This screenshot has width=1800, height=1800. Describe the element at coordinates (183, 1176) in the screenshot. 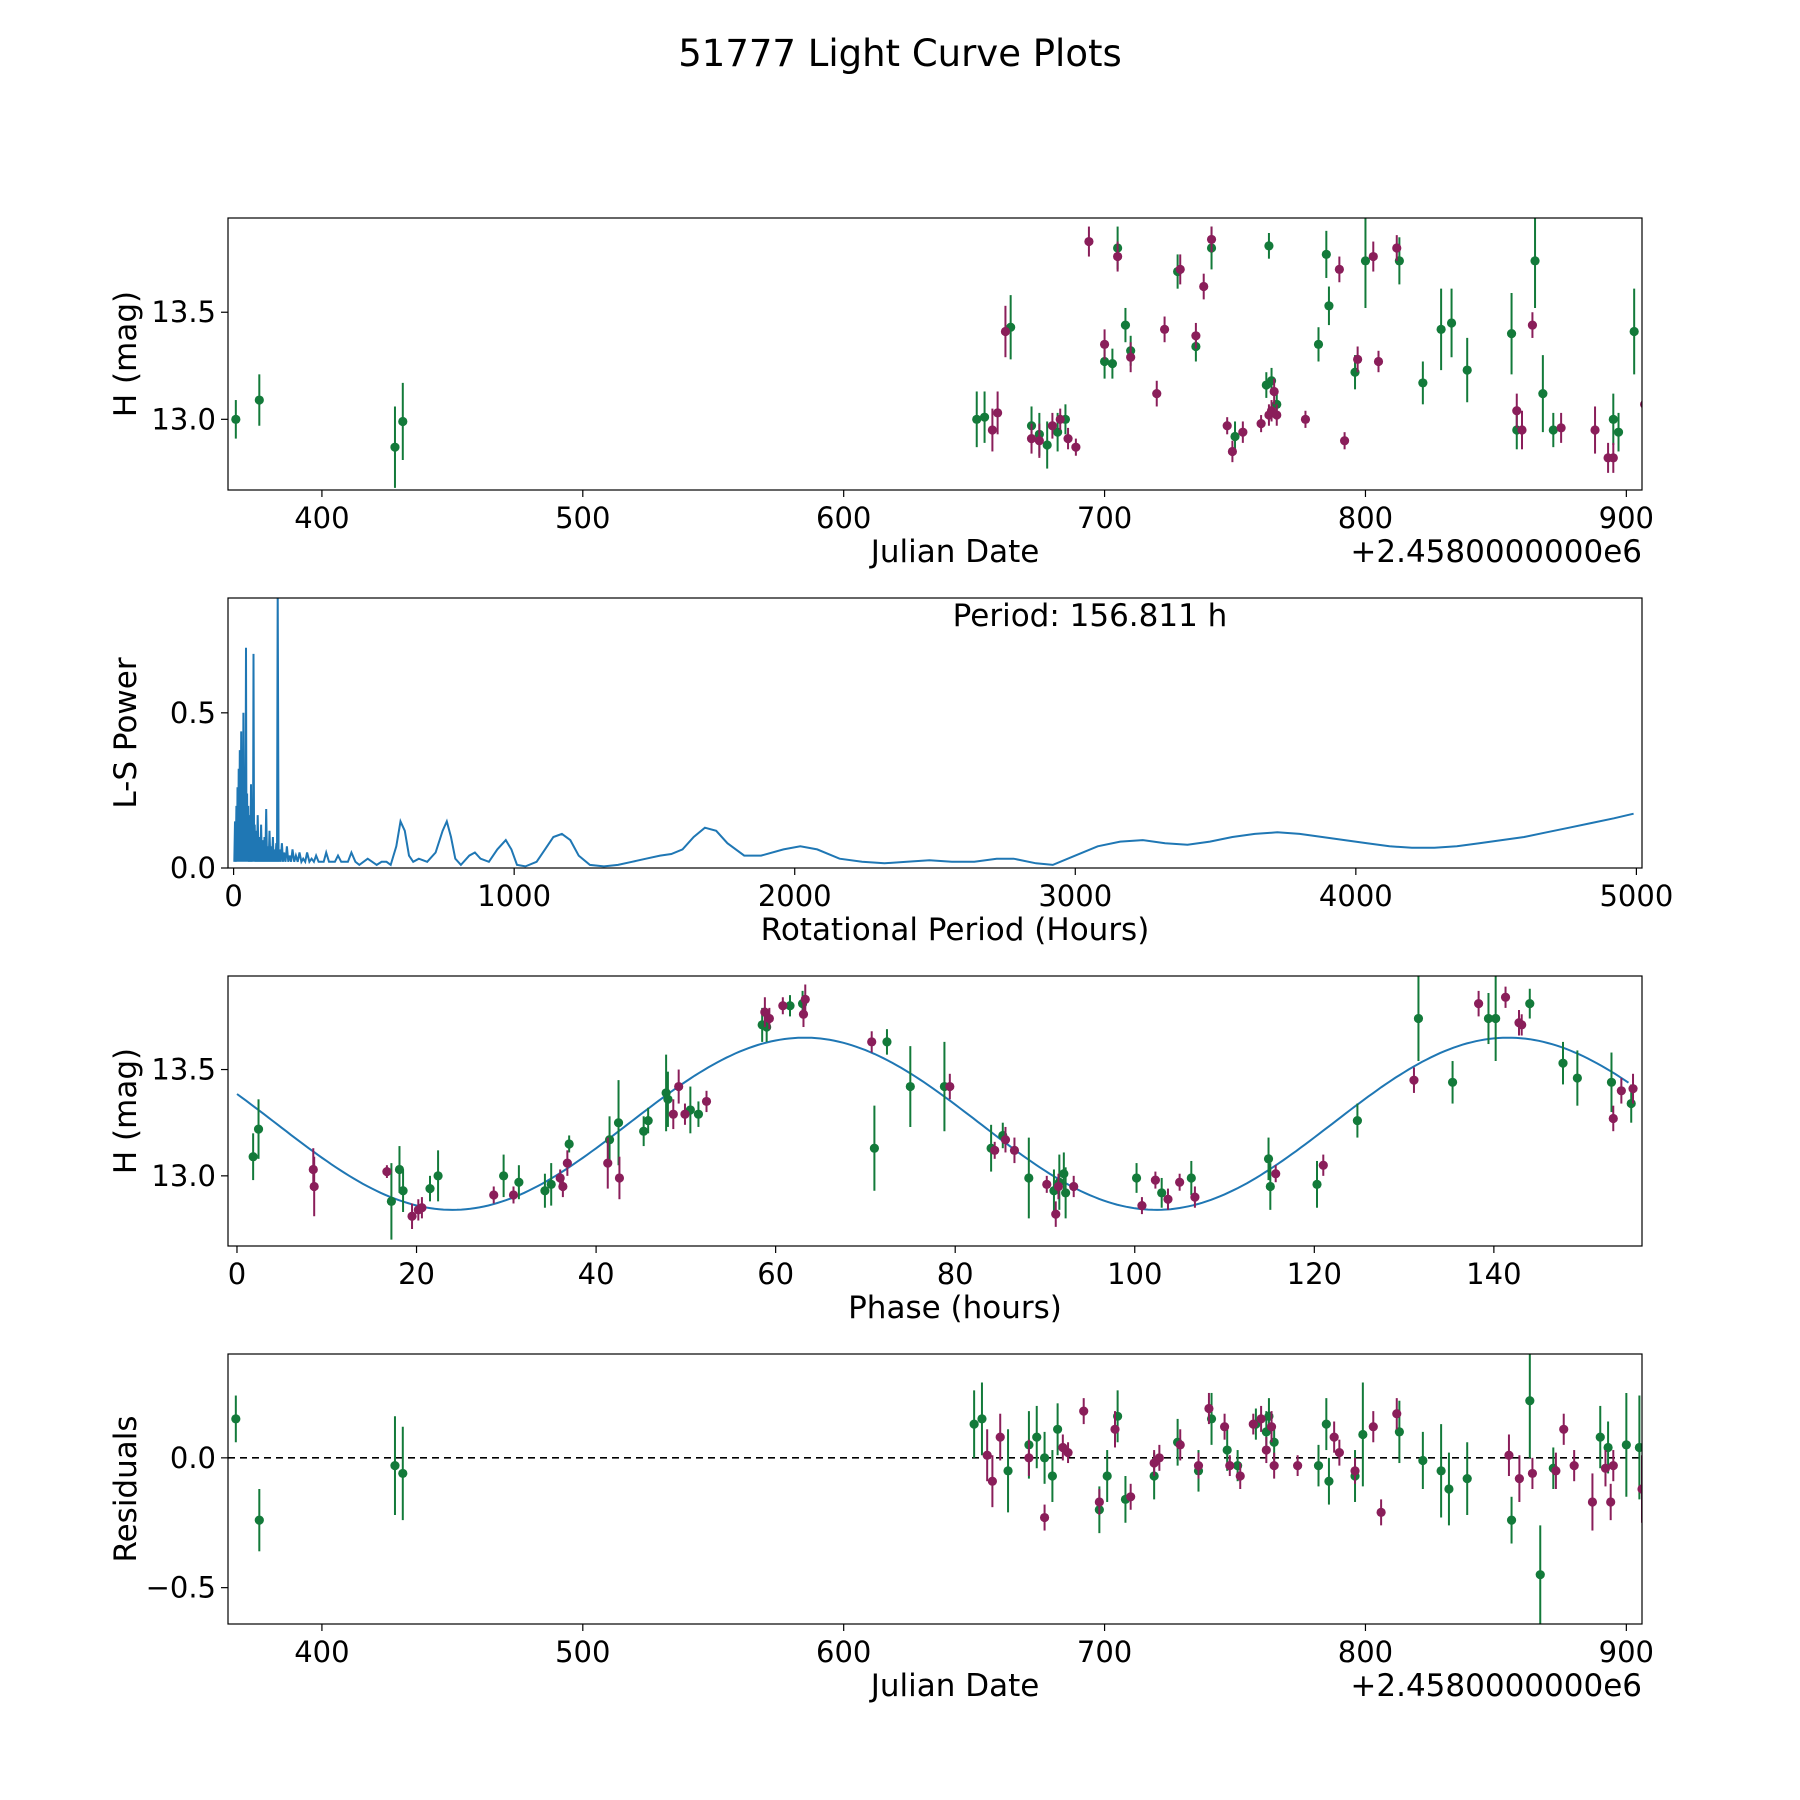

I see `y-tick-label: 13.0` at that location.